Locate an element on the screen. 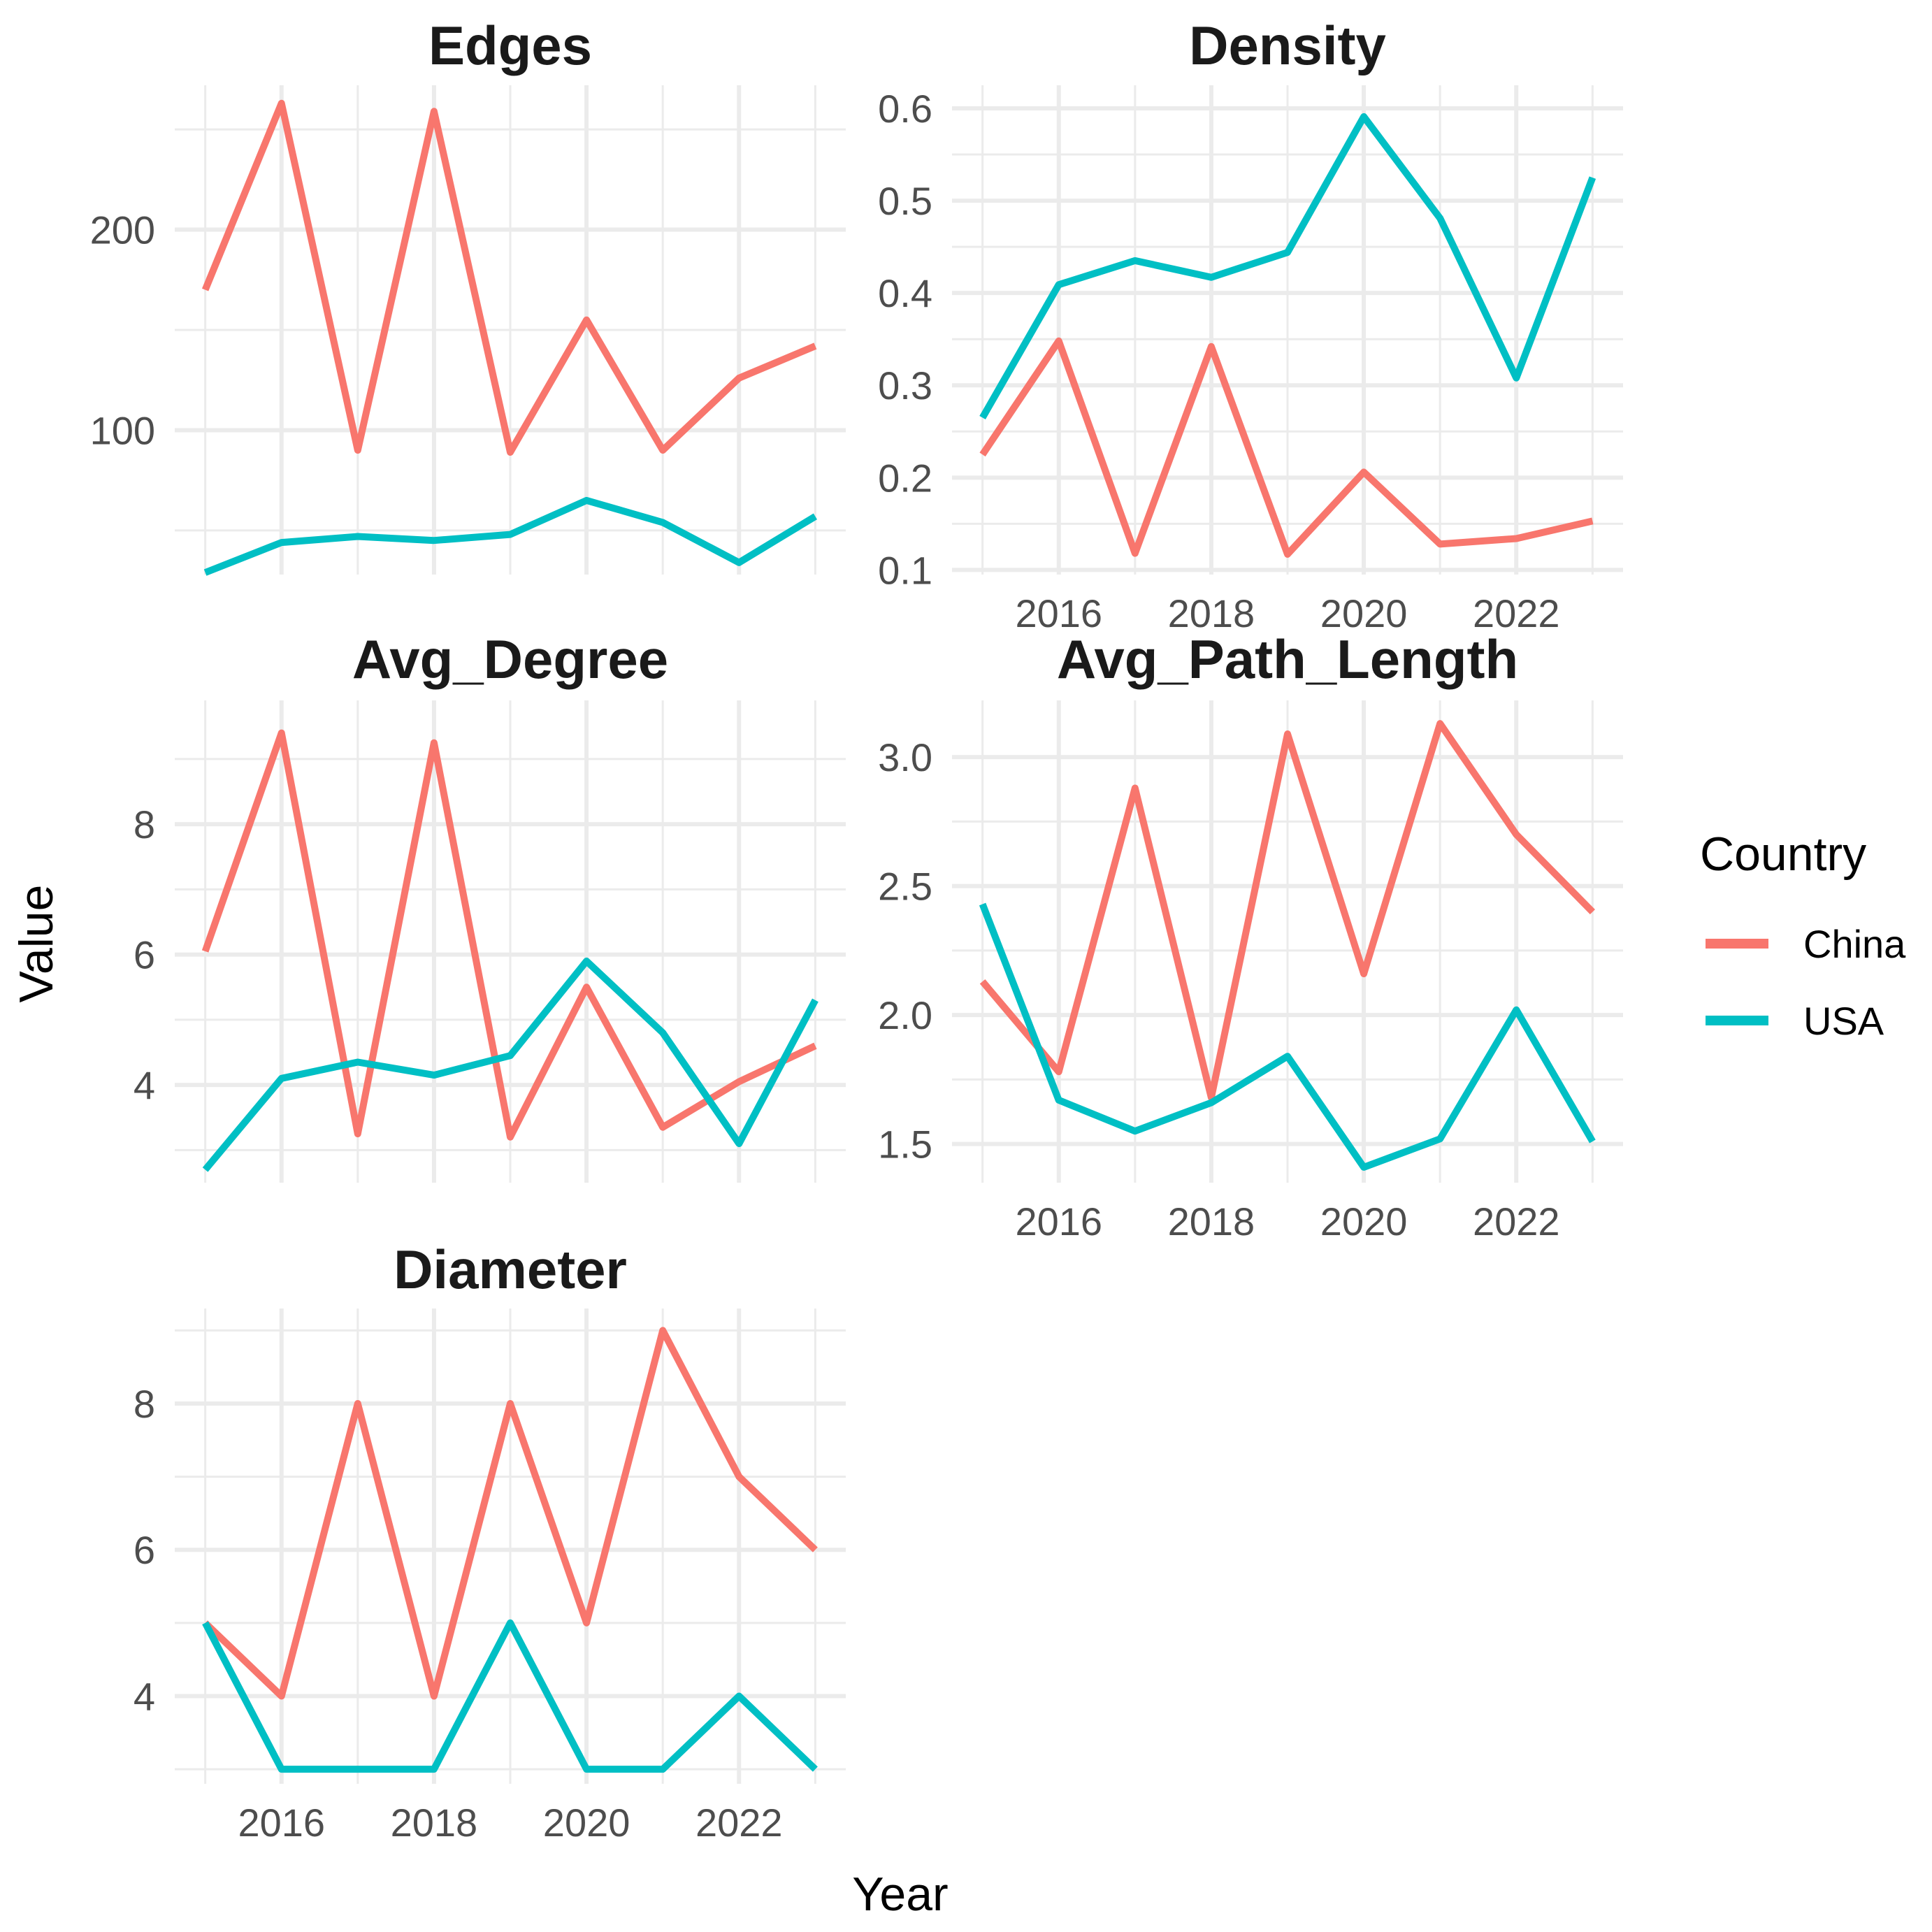 This screenshot has height=1932, width=1932. panel-avg-degree: 4 6 8 Avg_Degree is located at coordinates (490, 905).